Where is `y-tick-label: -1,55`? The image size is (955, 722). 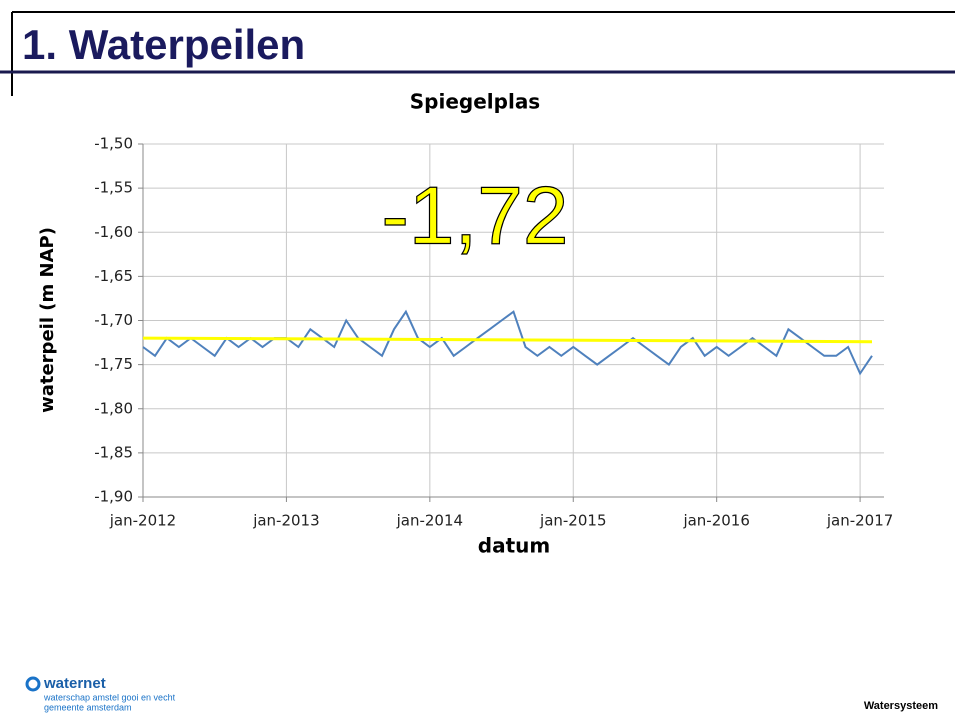
y-tick-label: -1,55 is located at coordinates (113, 188).